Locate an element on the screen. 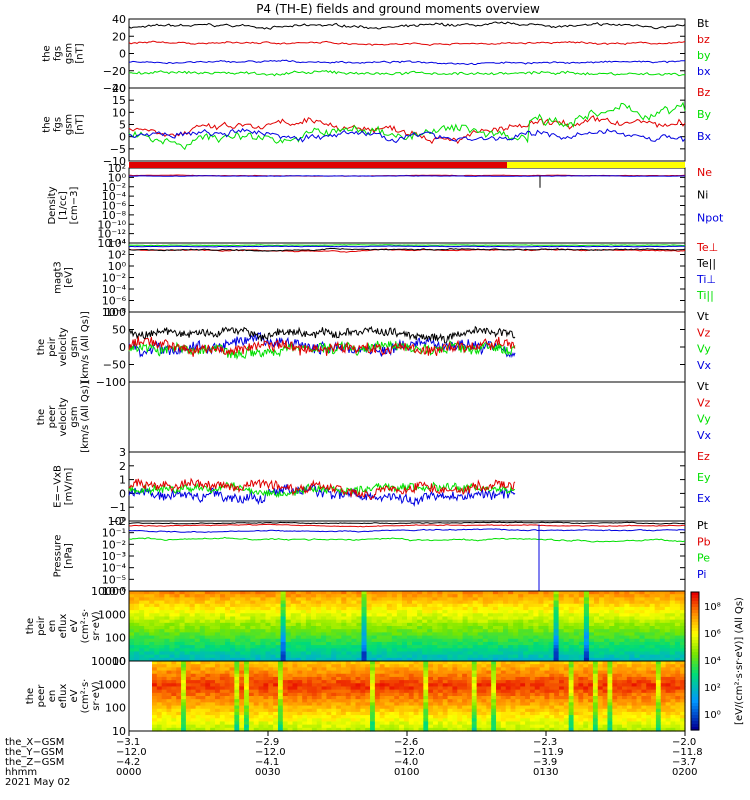  temperature-frame is located at coordinates (407, 277).